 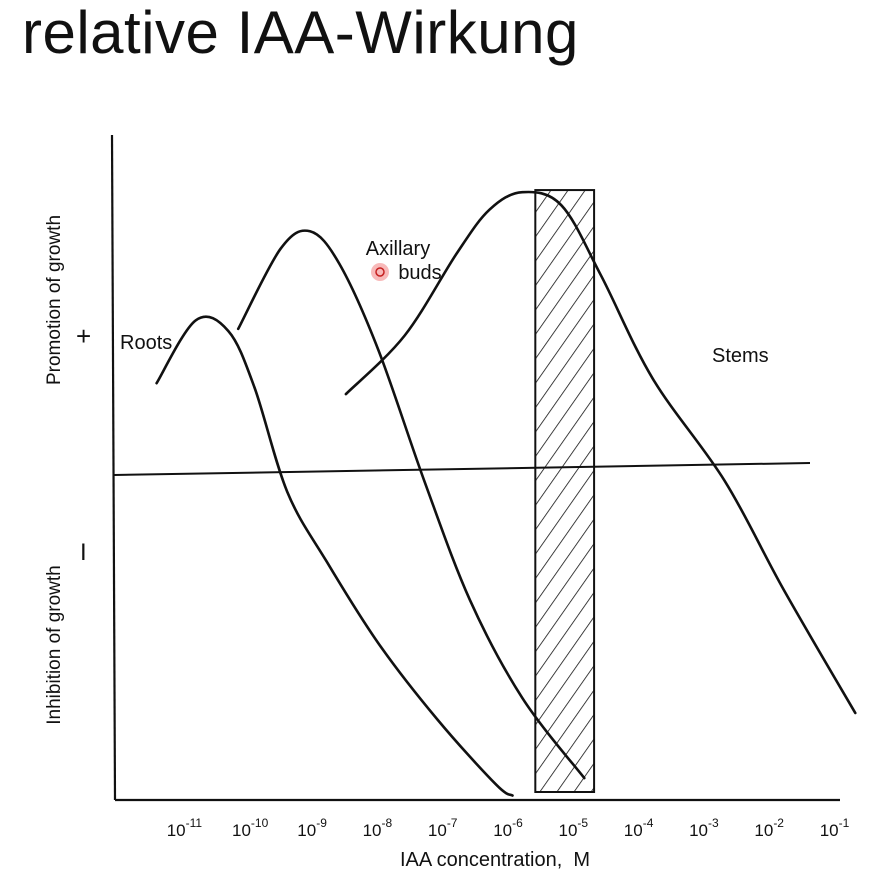 What do you see at coordinates (380, 272) in the screenshot?
I see `cursor-marker` at bounding box center [380, 272].